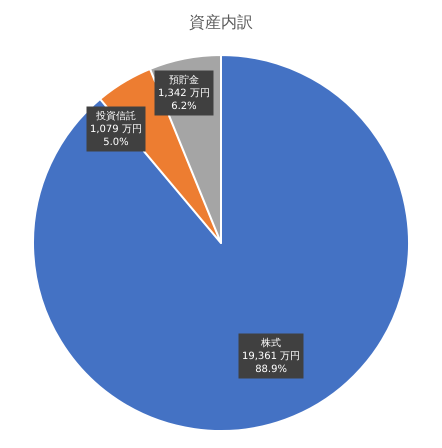  Describe the element at coordinates (116, 136) in the screenshot. I see `data-label: 1,079 万円 5.0%` at that location.